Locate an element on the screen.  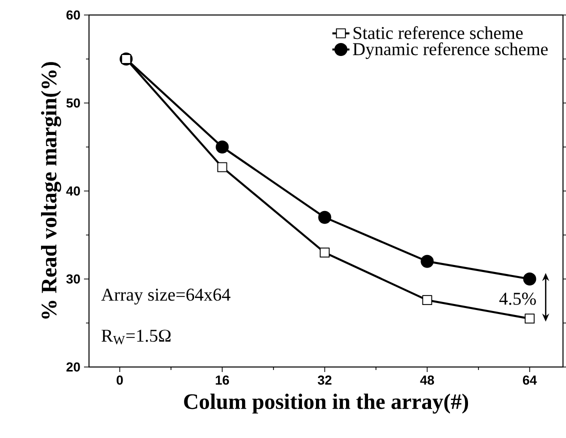
legend-label: Static reference scheme is located at coordinates (438, 33).